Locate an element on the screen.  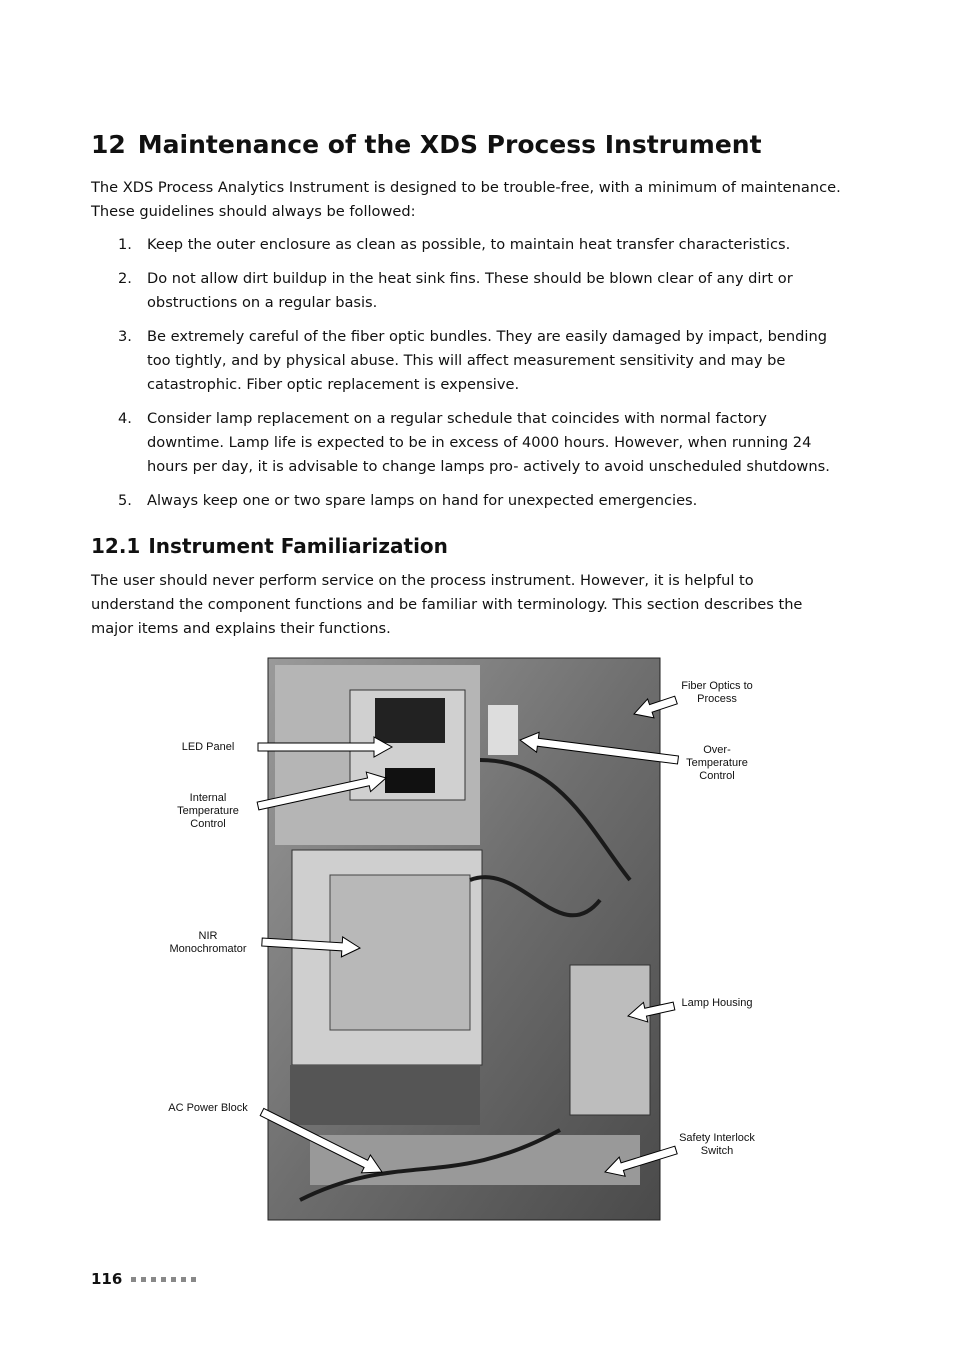
figure-label: LED Panel is located at coordinates (208, 747).